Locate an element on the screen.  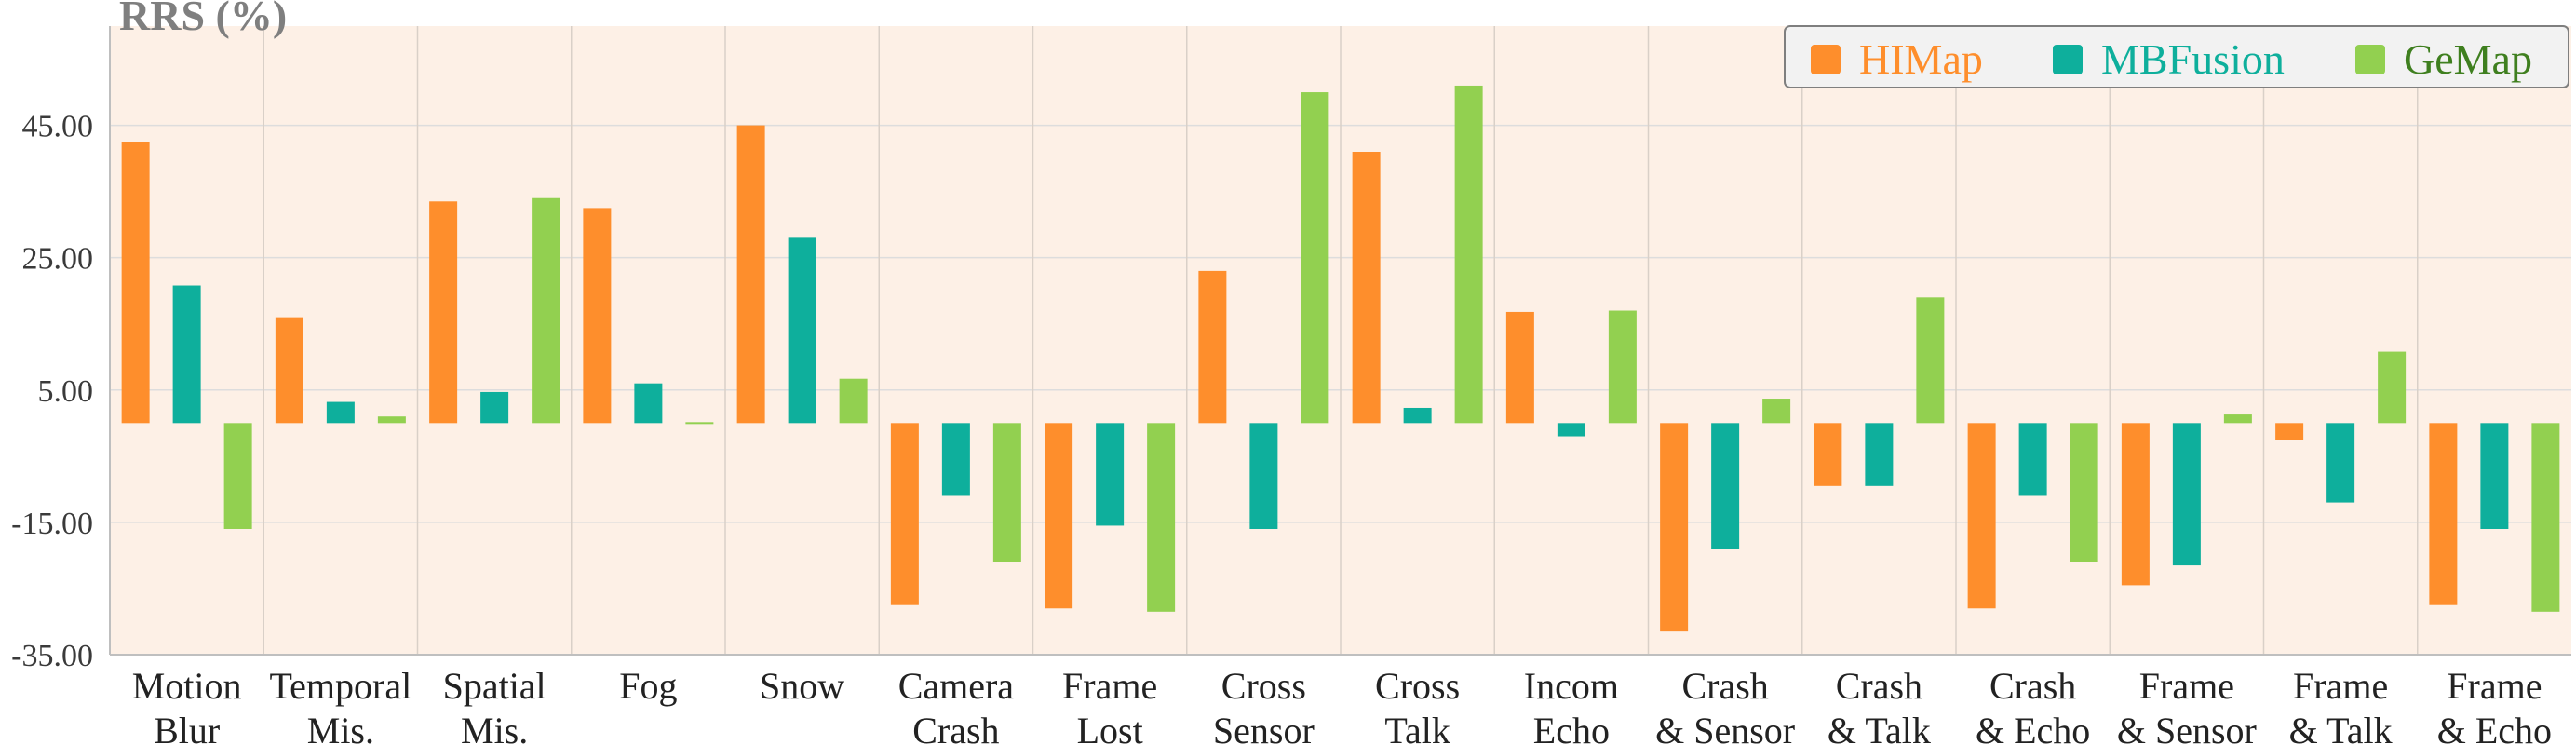
category-label: Talk is located at coordinates (1417, 727).